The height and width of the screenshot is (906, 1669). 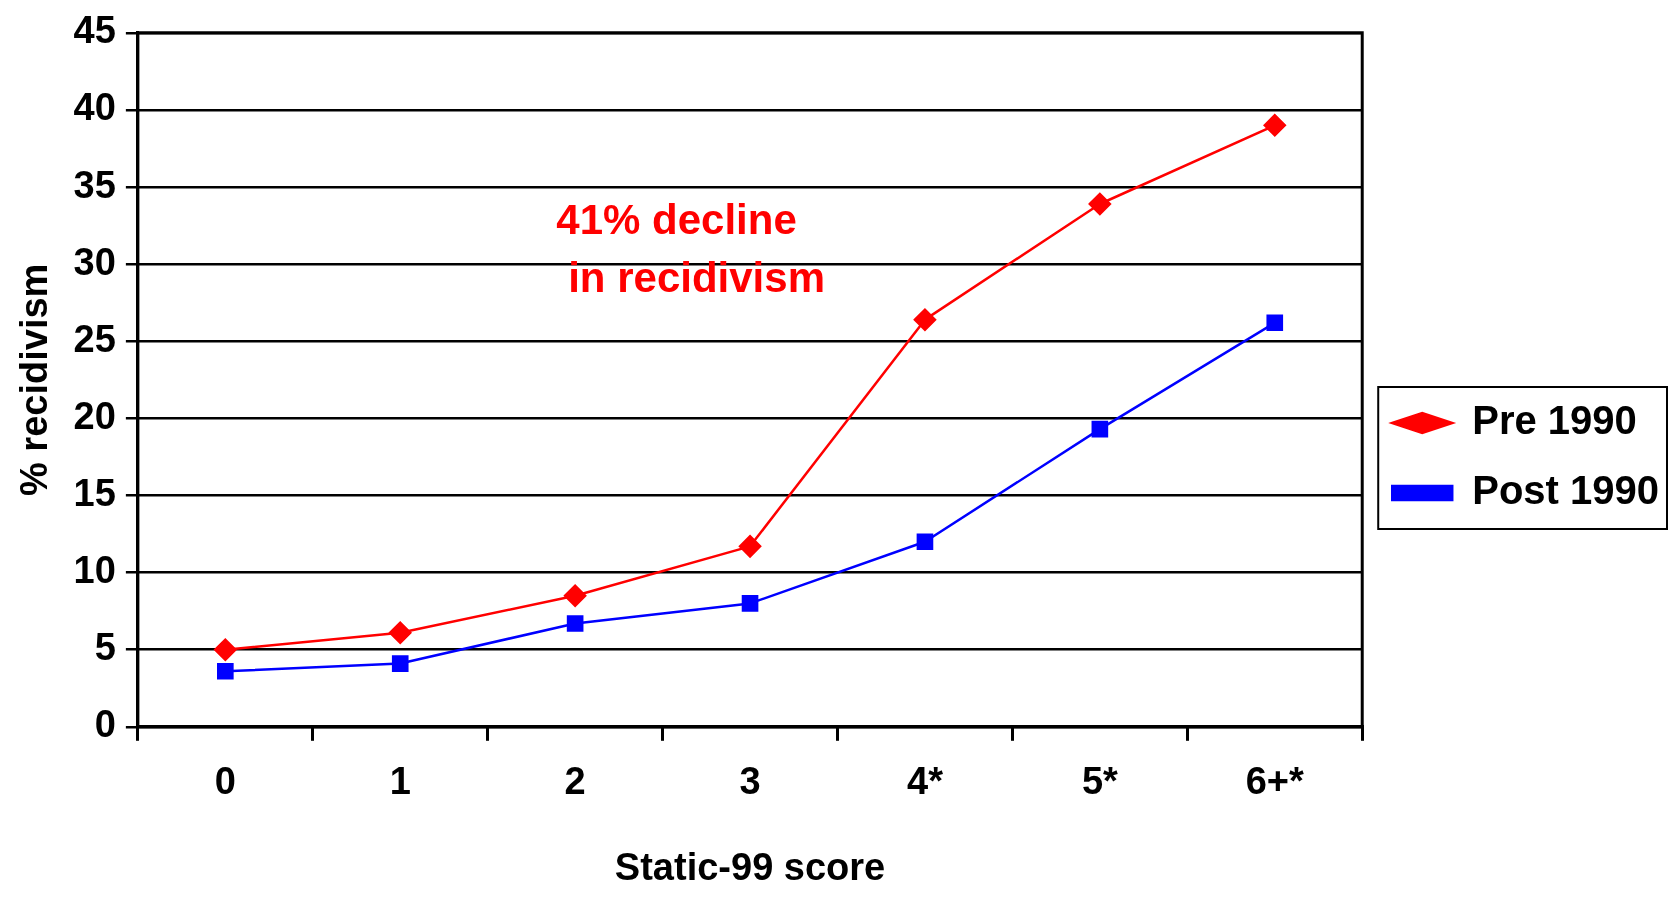 I want to click on y-tick-label: 0, so click(x=105, y=724).